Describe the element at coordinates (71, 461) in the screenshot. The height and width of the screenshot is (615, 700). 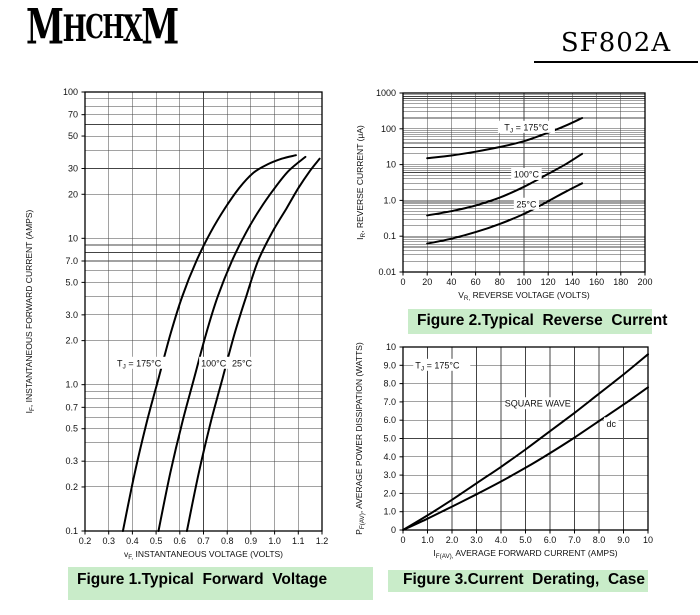
I see `y-tick-label: 0.3` at that location.